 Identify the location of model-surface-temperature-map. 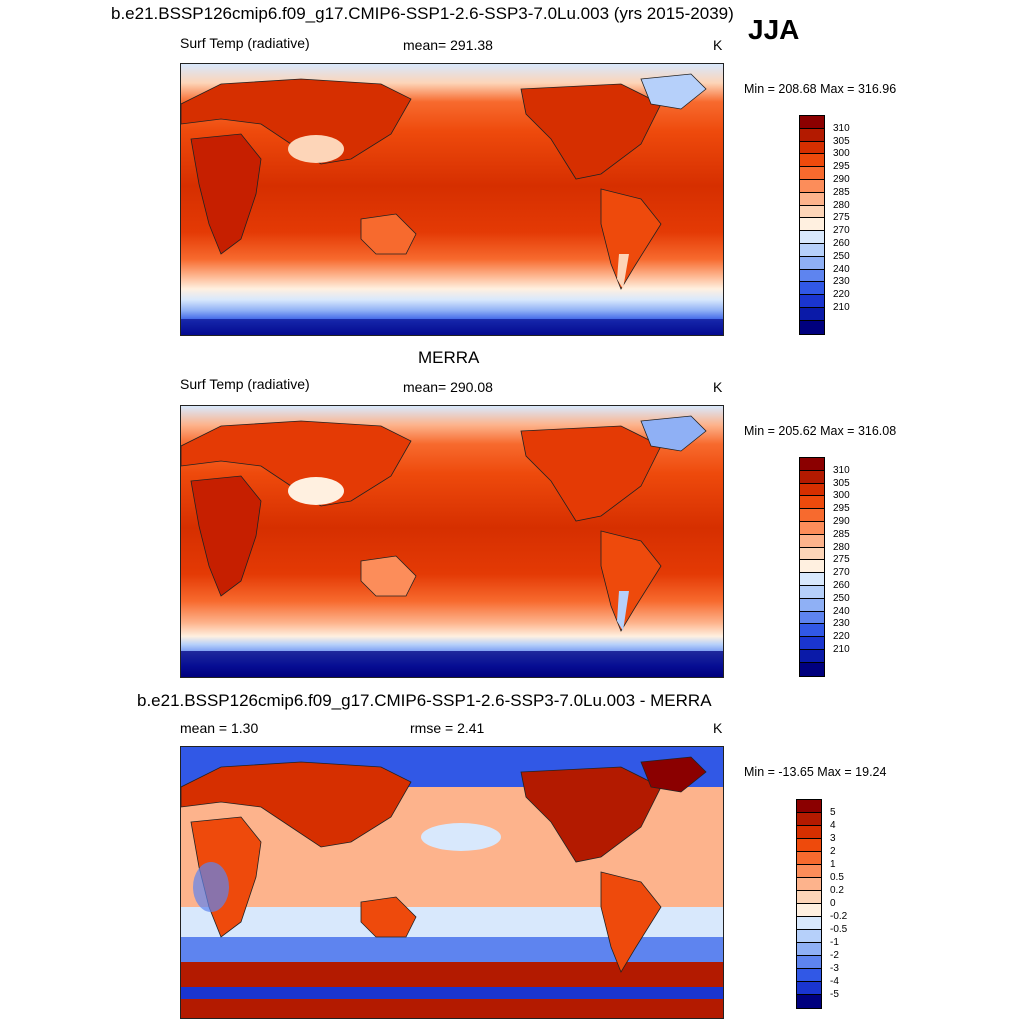
(452, 199).